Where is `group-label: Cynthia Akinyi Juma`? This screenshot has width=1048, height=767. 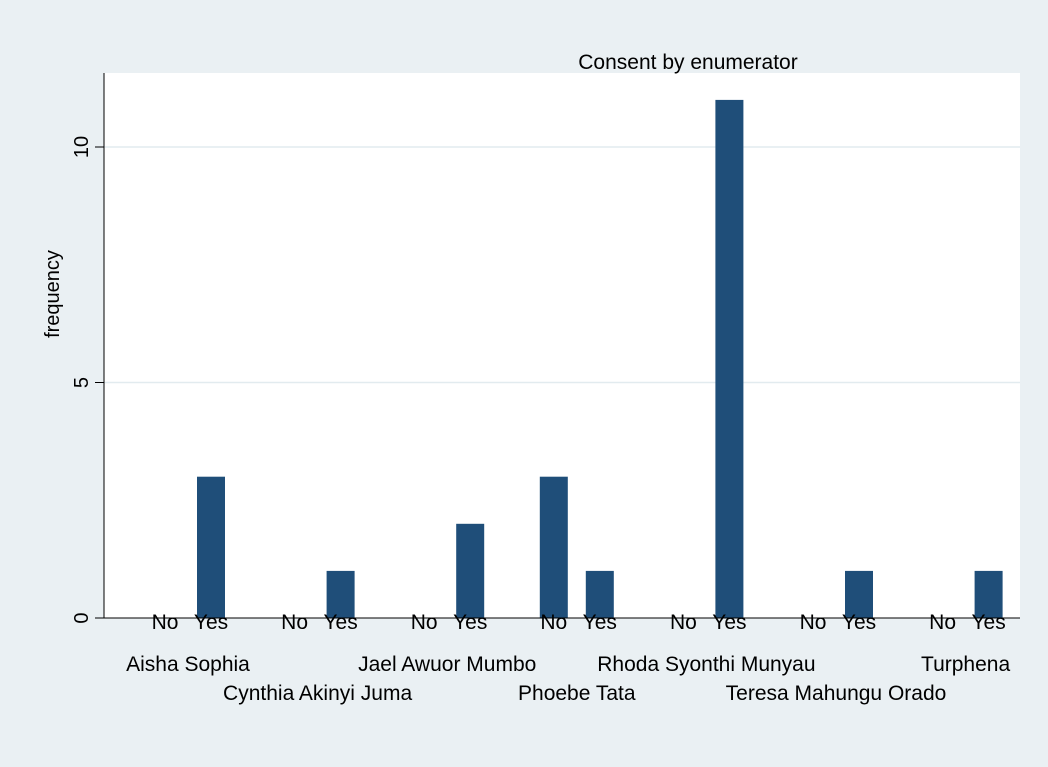 group-label: Cynthia Akinyi Juma is located at coordinates (317, 693).